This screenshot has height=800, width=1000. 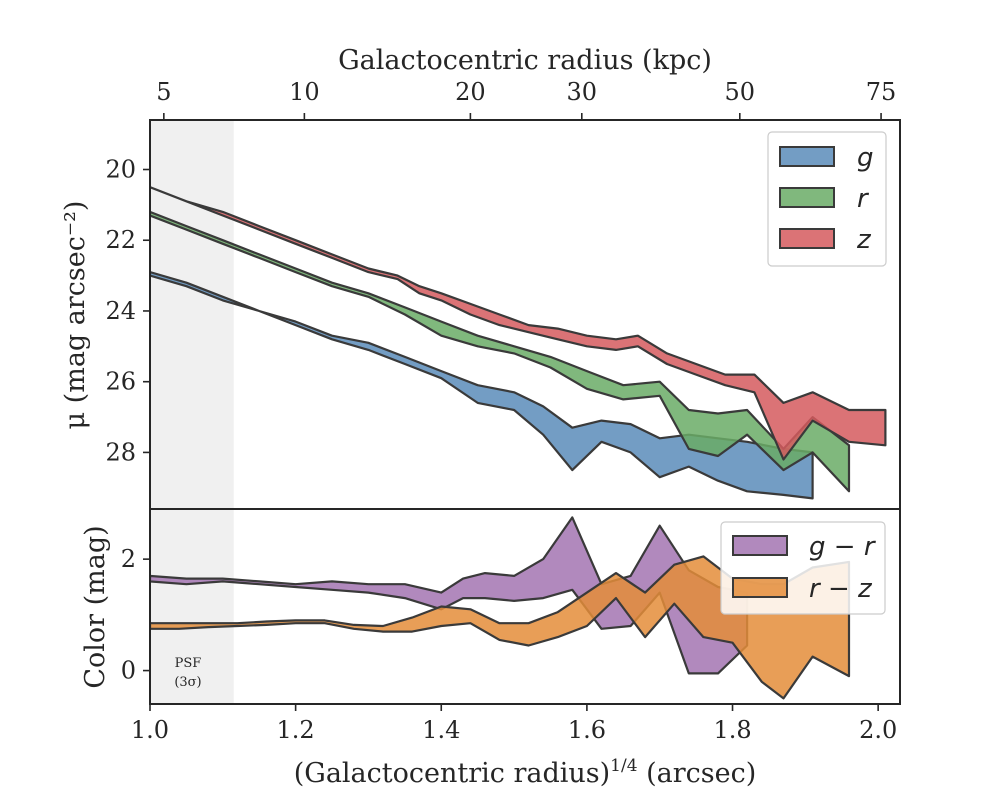 What do you see at coordinates (304, 92) in the screenshot?
I see `top-x-tick-label: 10` at bounding box center [304, 92].